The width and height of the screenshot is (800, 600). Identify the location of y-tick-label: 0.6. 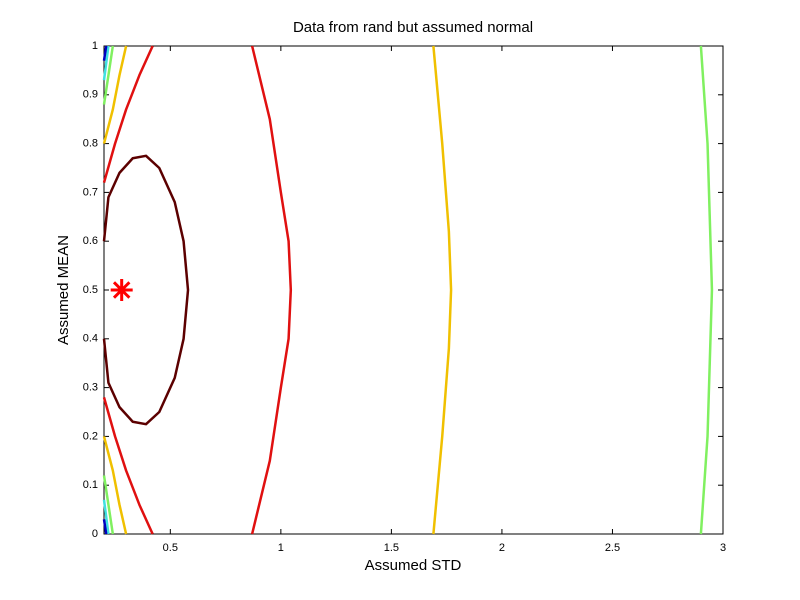
(90, 241).